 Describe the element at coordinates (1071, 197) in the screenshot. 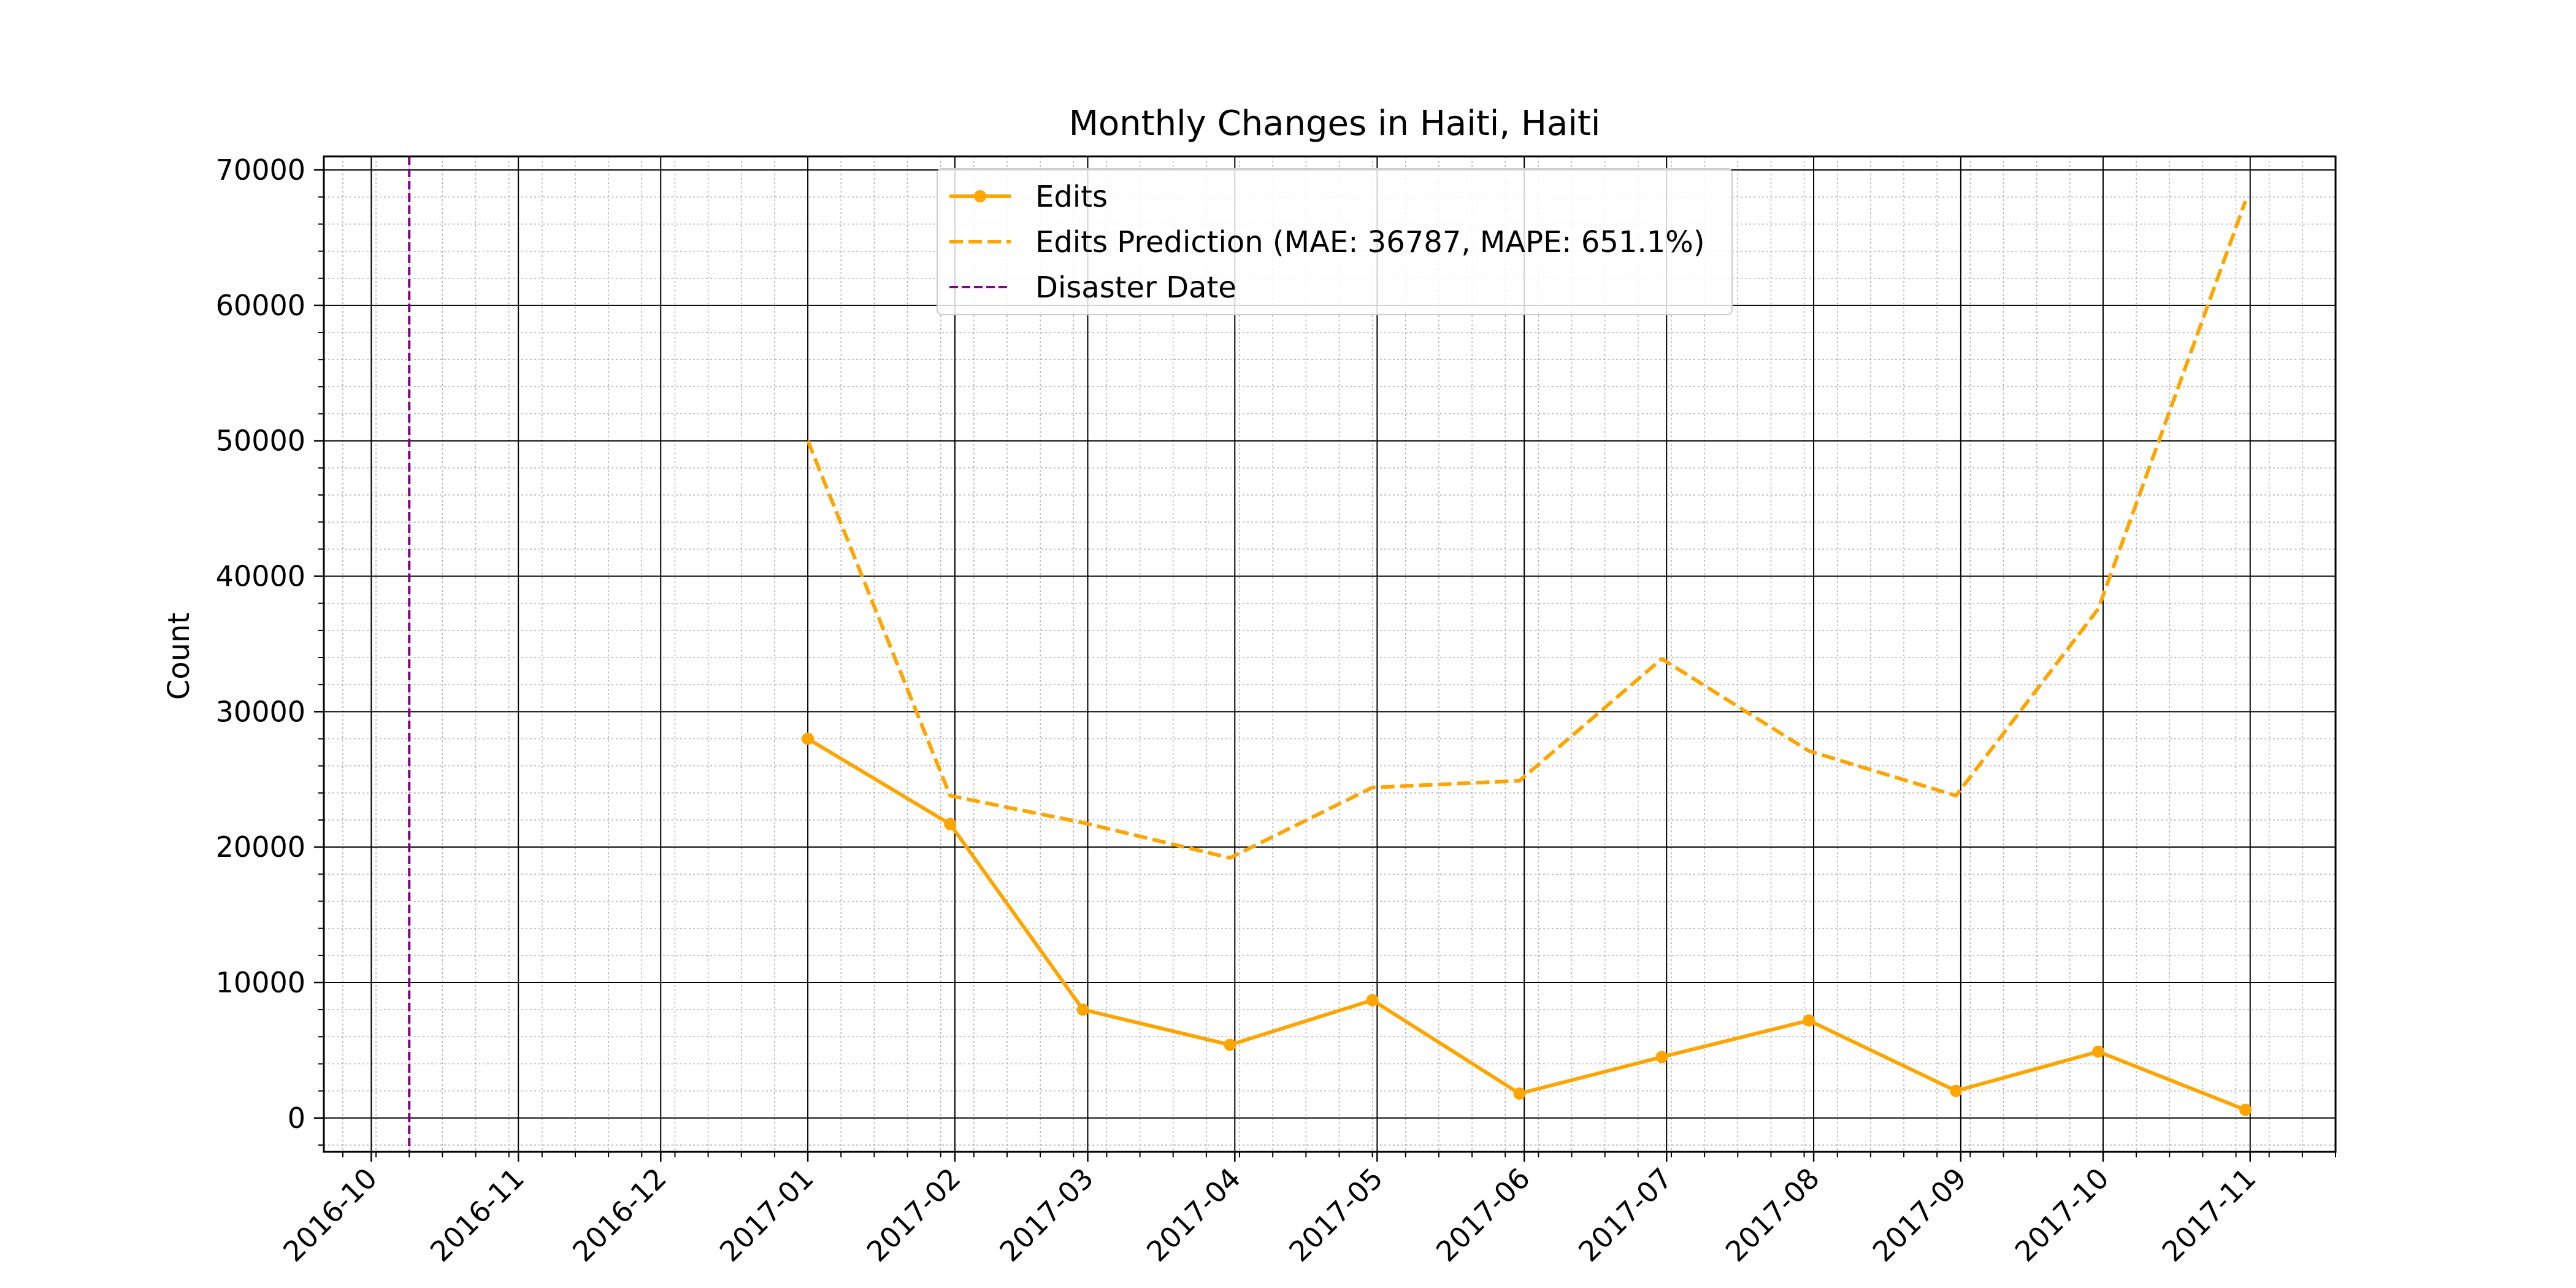

I see `legend-edits-label: Edits` at that location.